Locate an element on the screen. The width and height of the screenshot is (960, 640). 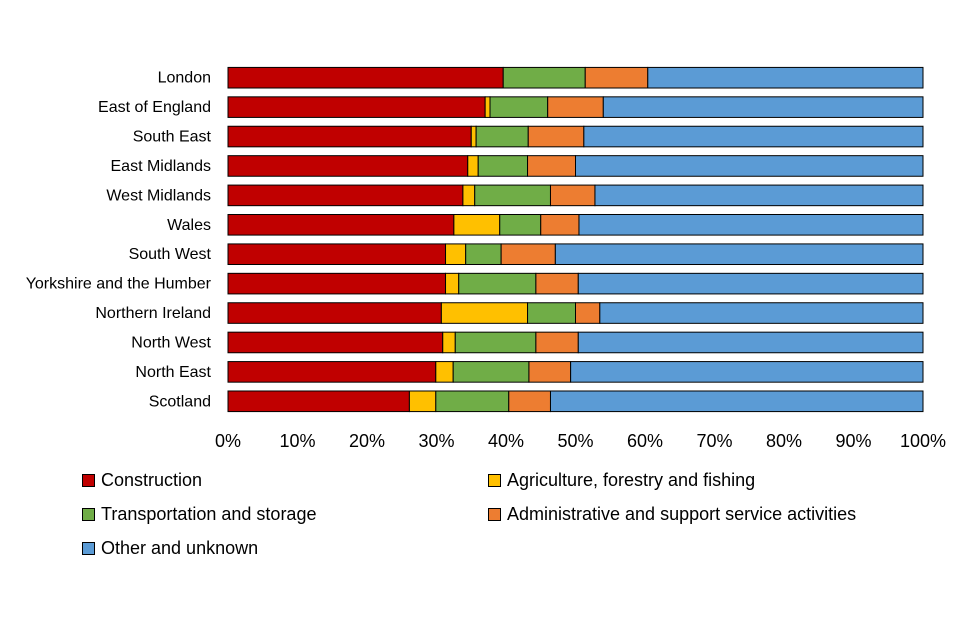
x-tick-label: 70% is located at coordinates (714, 441).